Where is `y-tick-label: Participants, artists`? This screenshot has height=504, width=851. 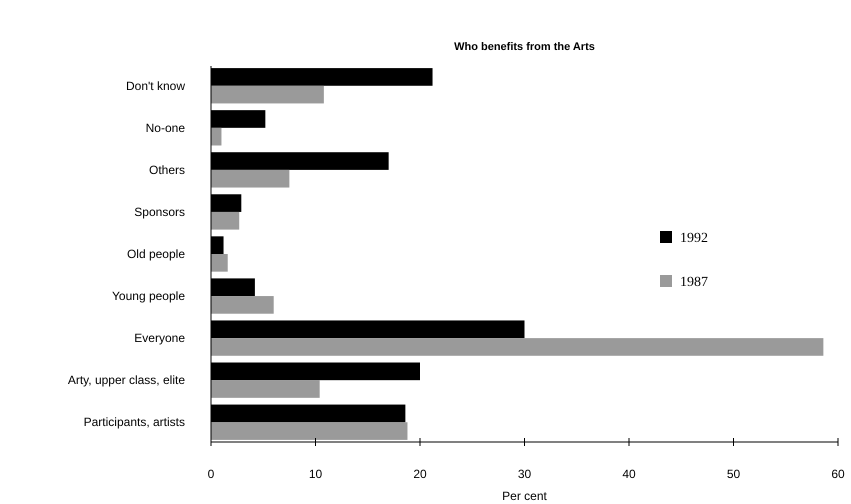 y-tick-label: Participants, artists is located at coordinates (134, 422).